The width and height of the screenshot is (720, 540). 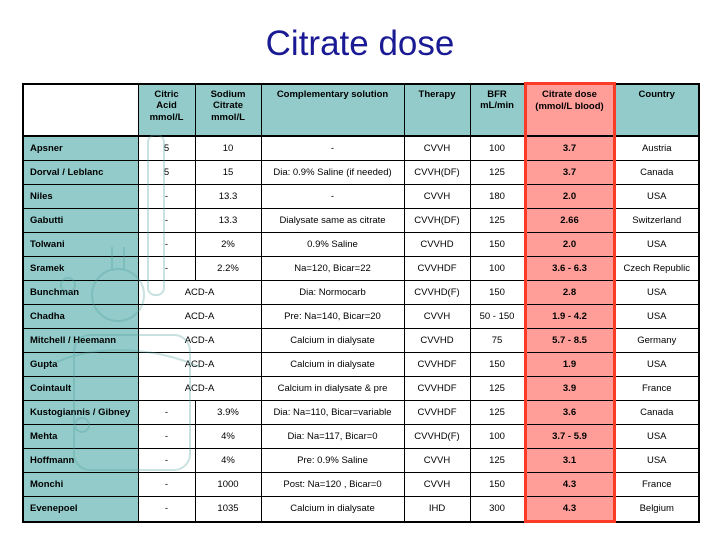 What do you see at coordinates (360, 43) in the screenshot?
I see `page-title: Citrate dose` at bounding box center [360, 43].